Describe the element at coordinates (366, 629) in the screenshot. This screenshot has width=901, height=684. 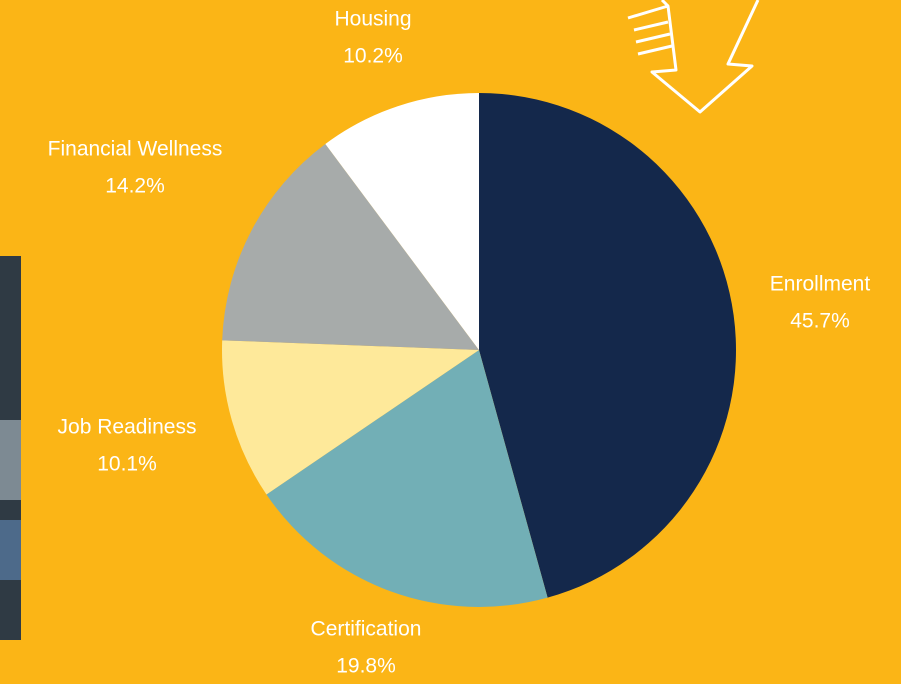
I see `slice-label: Certification` at that location.